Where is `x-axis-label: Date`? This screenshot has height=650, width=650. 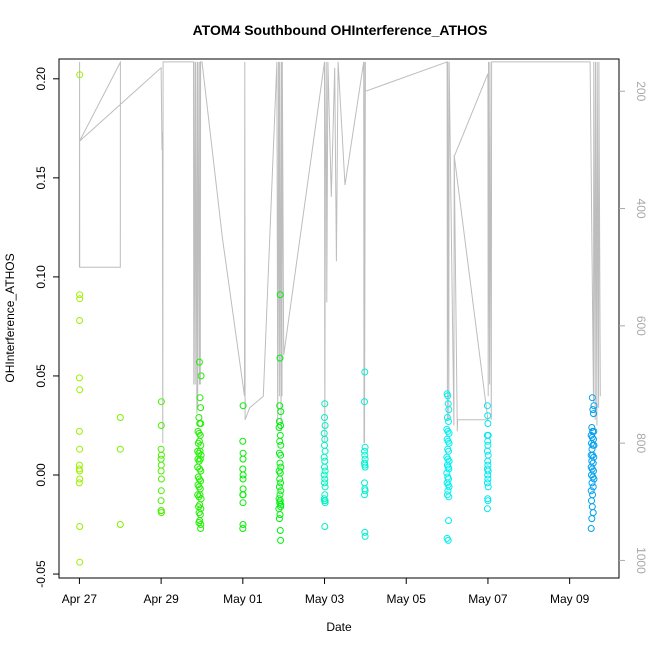 x-axis-label: Date is located at coordinates (339, 627).